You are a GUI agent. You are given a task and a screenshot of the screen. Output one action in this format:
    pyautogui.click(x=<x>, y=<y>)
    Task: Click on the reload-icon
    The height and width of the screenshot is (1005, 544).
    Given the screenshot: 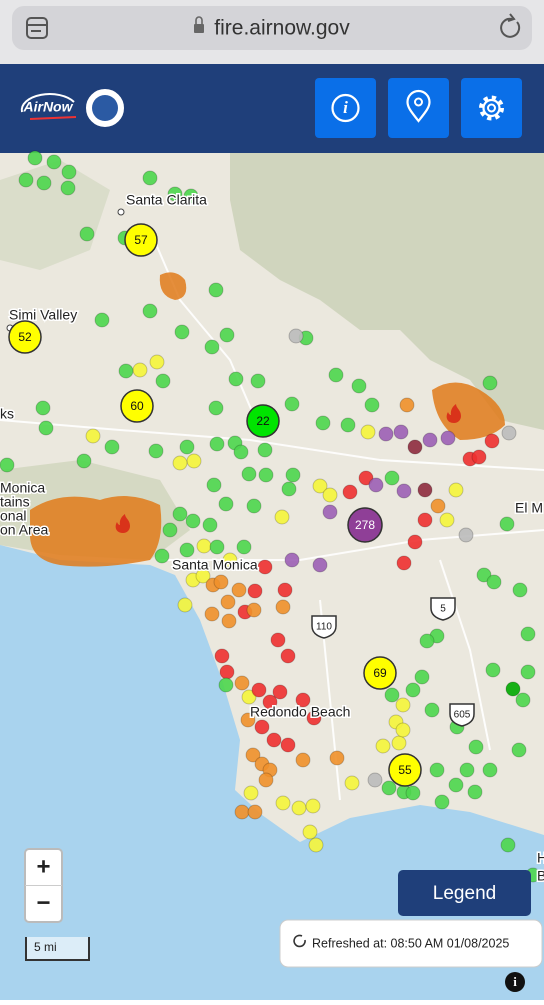 What is the action you would take?
    pyautogui.click(x=510, y=27)
    